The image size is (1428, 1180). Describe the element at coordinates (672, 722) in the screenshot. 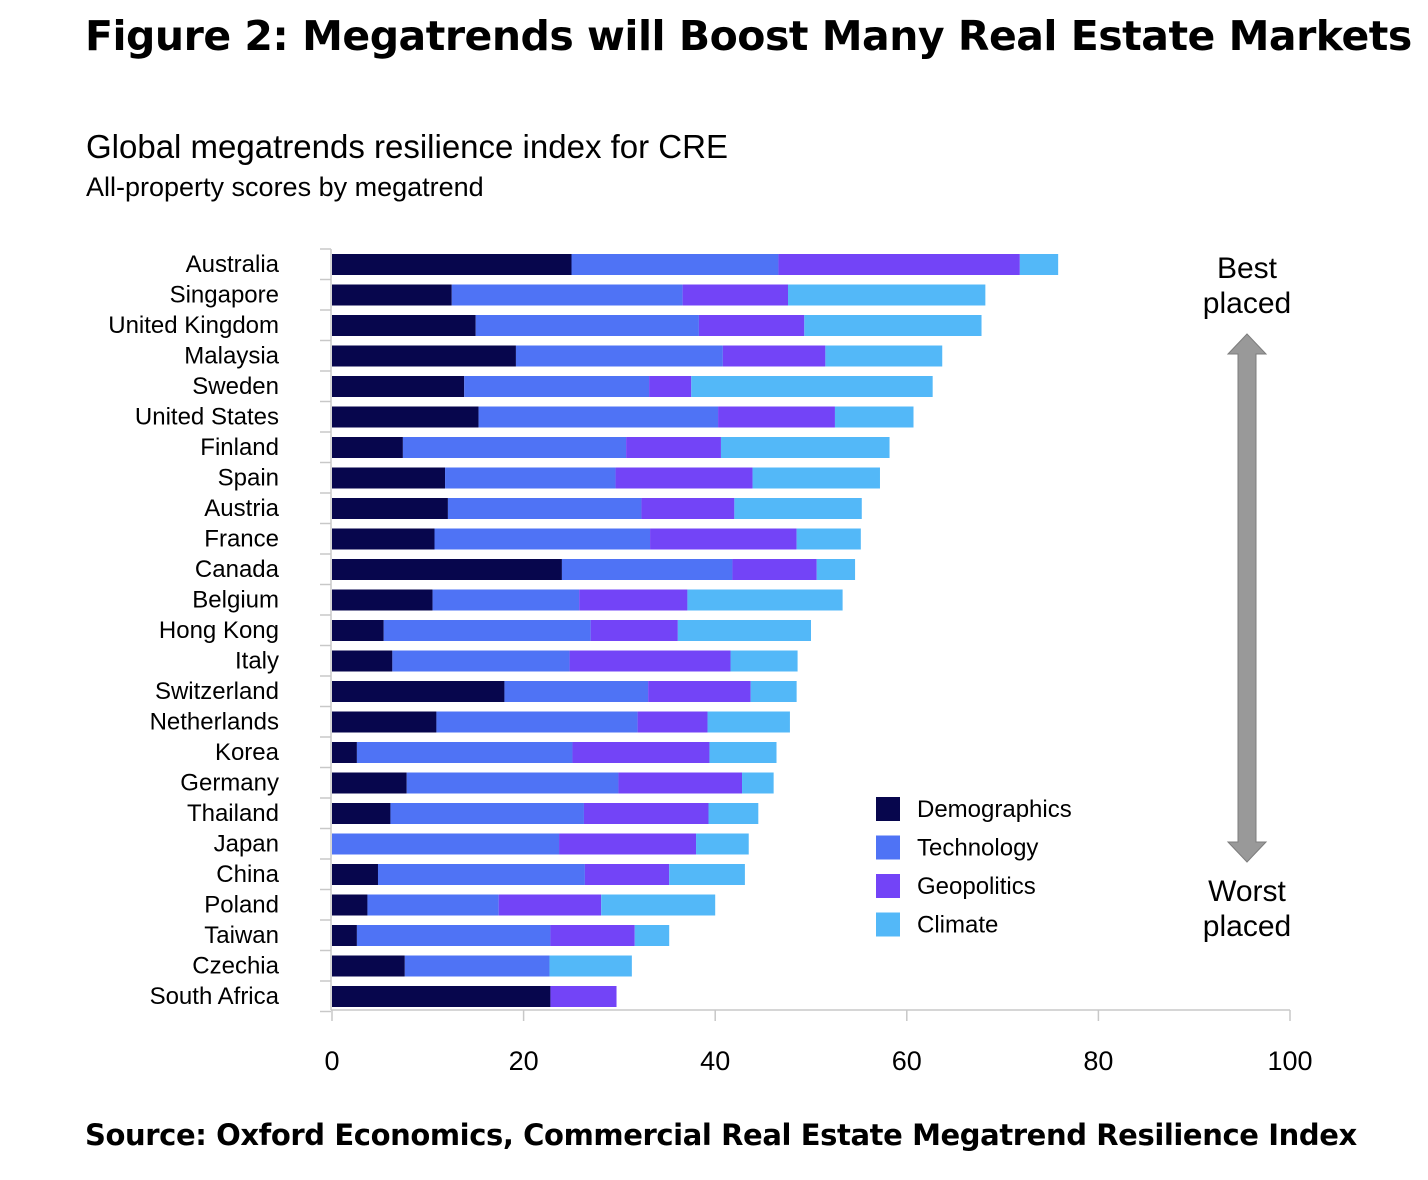

I see `bar-geopolitics-netherlands` at that location.